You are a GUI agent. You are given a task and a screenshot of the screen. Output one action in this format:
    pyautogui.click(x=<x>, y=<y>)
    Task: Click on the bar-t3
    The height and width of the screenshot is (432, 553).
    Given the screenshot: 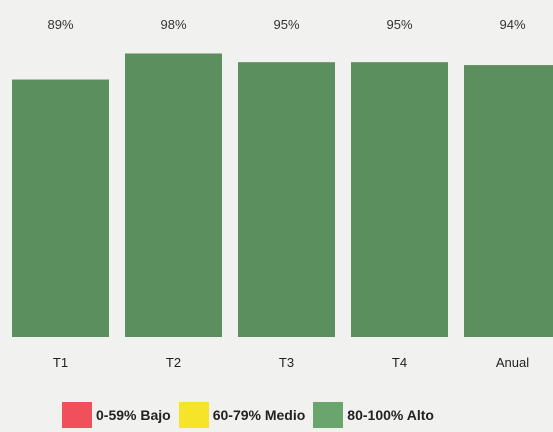 What is the action you would take?
    pyautogui.click(x=286, y=200)
    